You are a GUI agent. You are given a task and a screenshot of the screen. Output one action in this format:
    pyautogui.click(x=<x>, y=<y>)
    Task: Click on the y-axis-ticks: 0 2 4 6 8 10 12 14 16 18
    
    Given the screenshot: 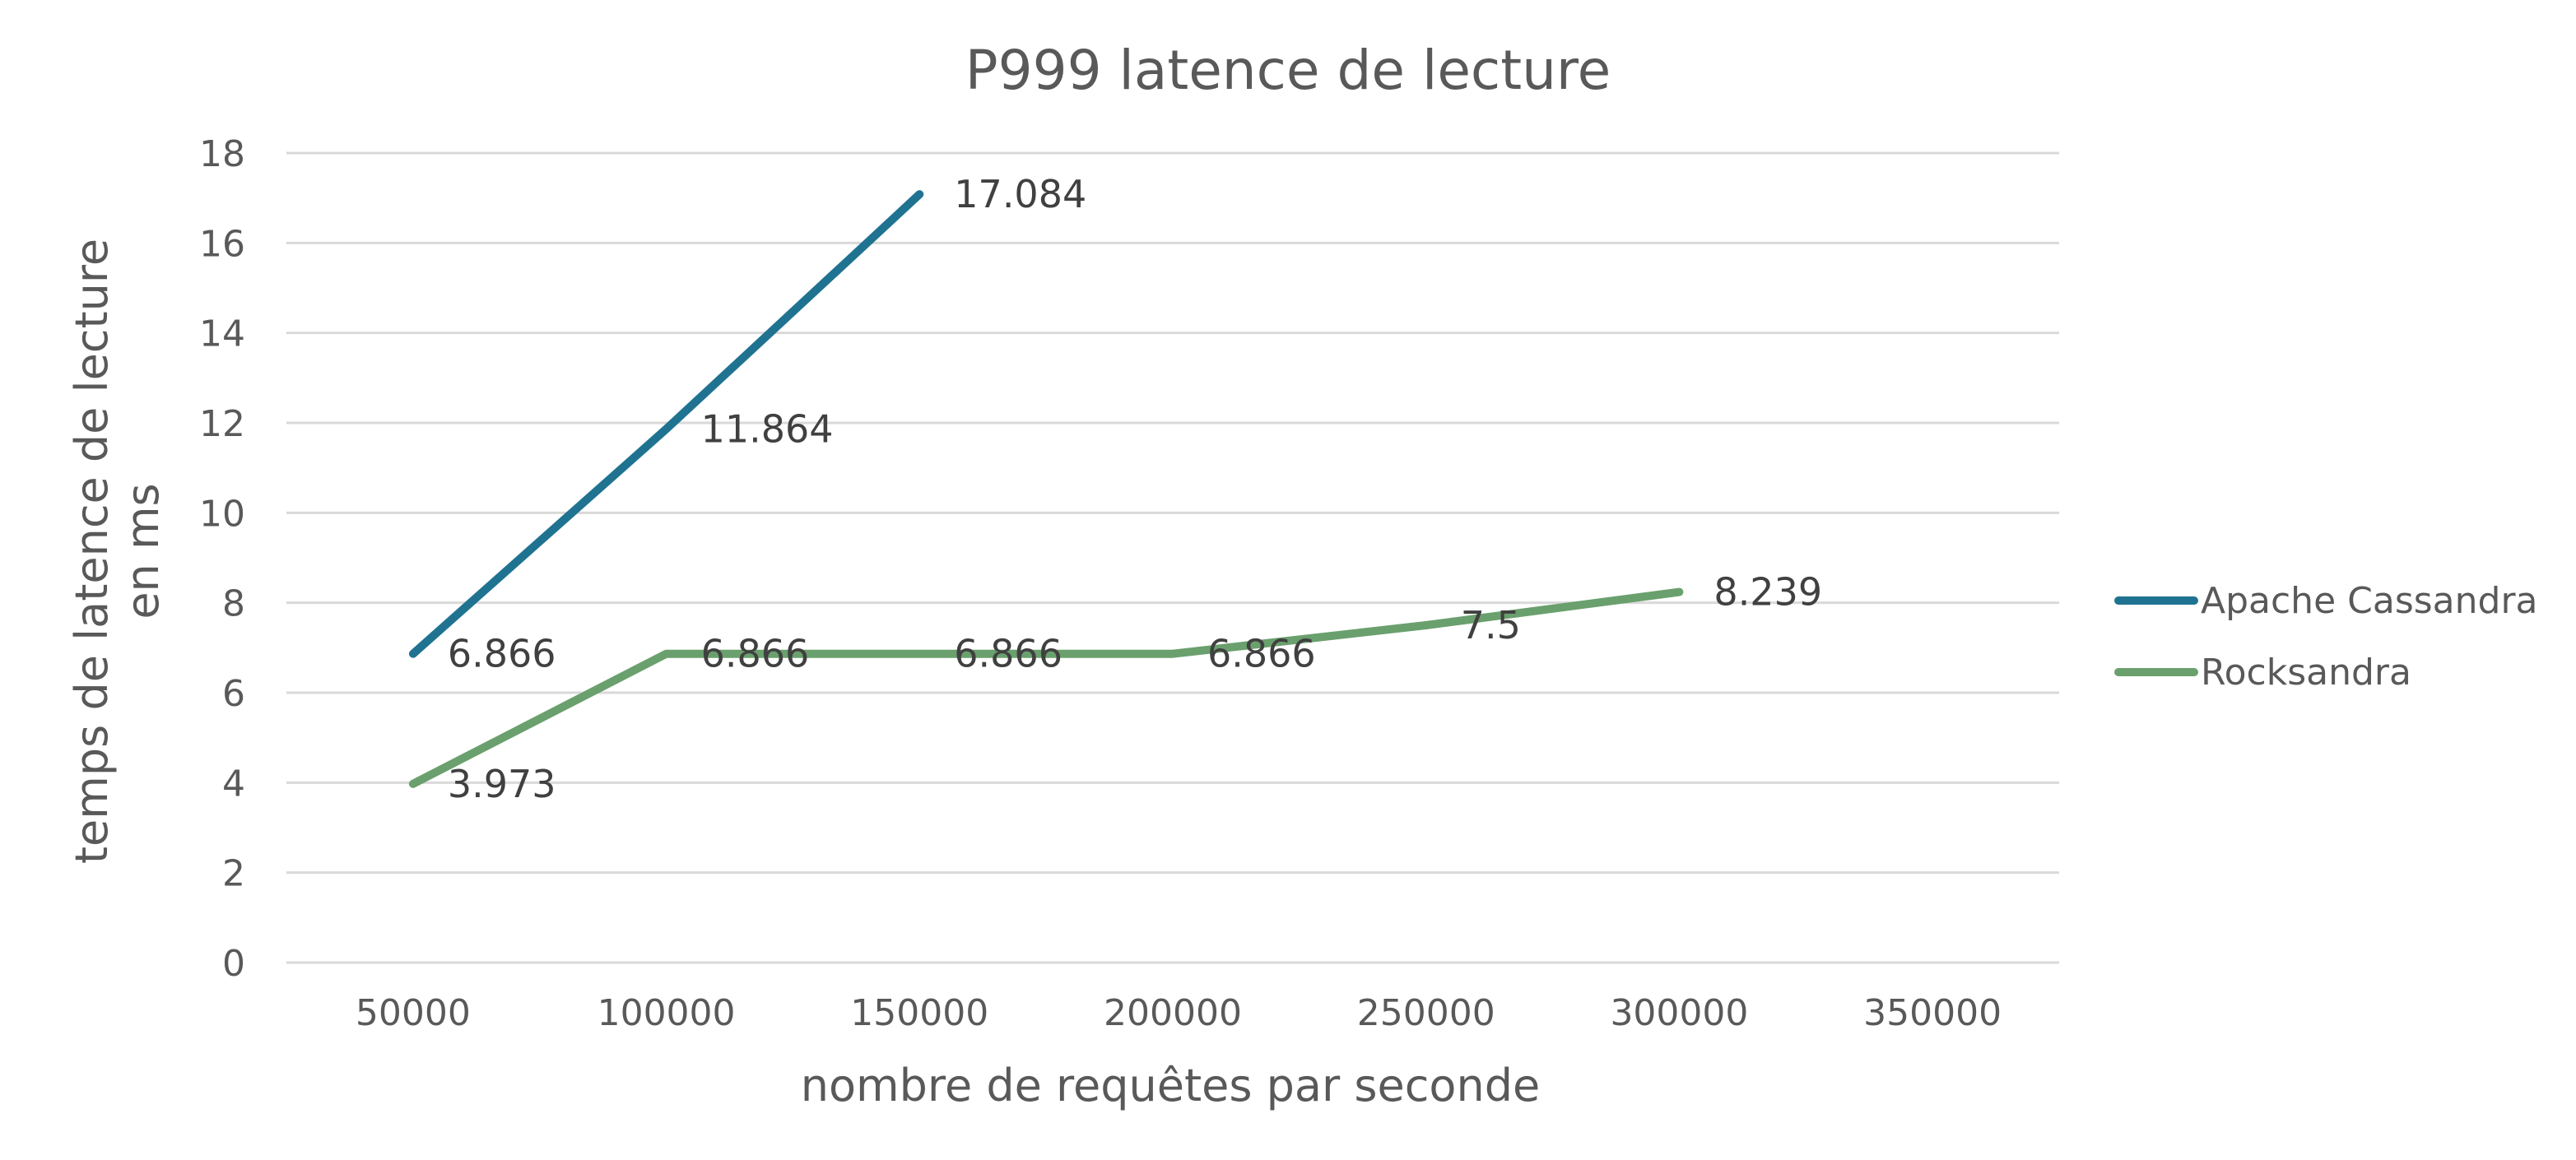 What is the action you would take?
    pyautogui.click(x=222, y=559)
    